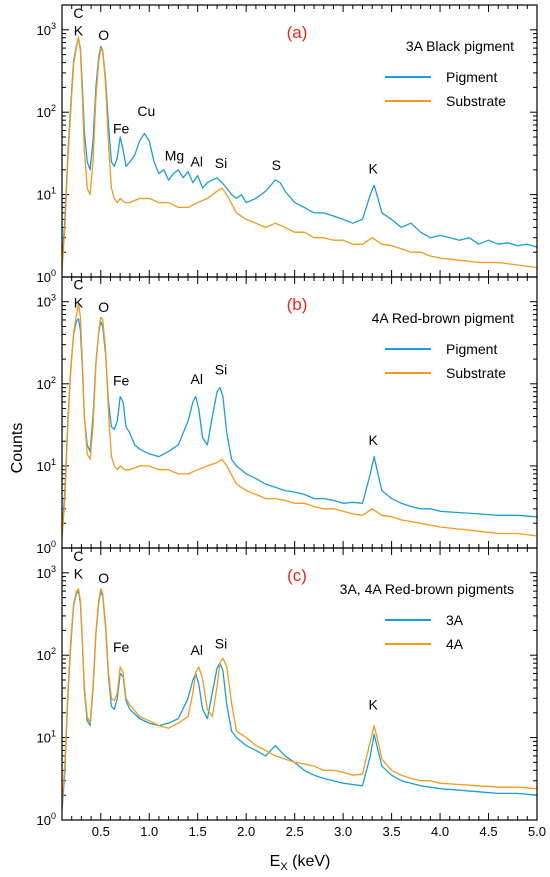 The width and height of the screenshot is (550, 877). Describe the element at coordinates (537, 831) in the screenshot. I see `x-tick-label: 5.0` at that location.